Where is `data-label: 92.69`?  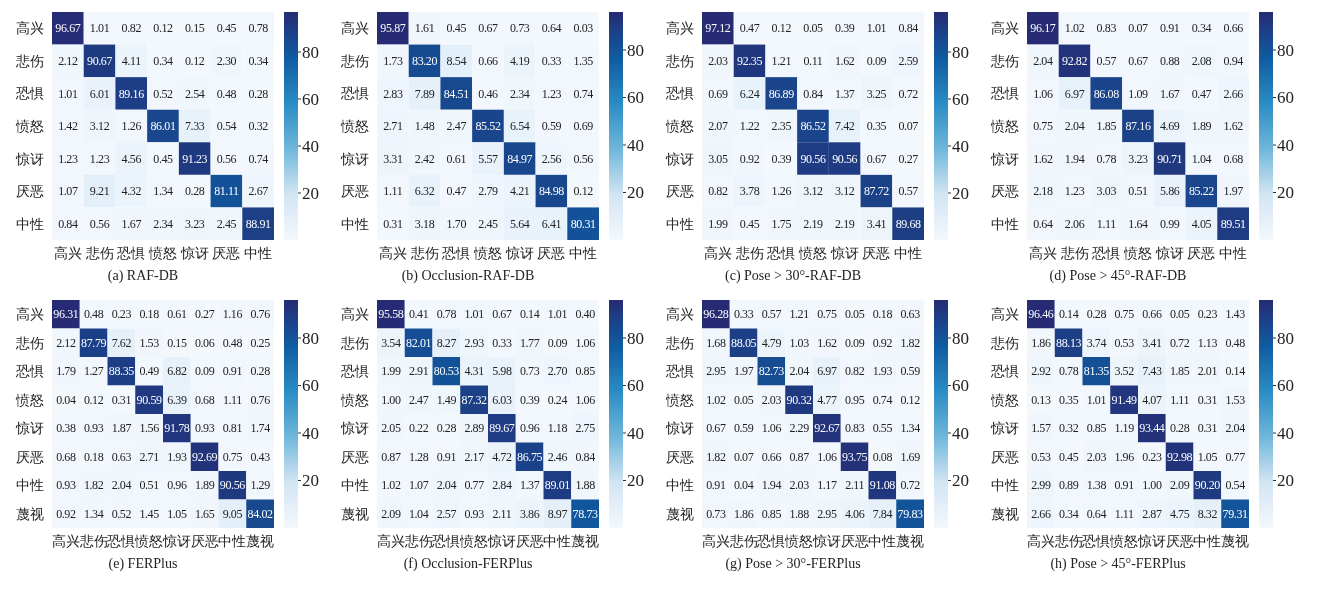
data-label: 92.69 is located at coordinates (205, 456).